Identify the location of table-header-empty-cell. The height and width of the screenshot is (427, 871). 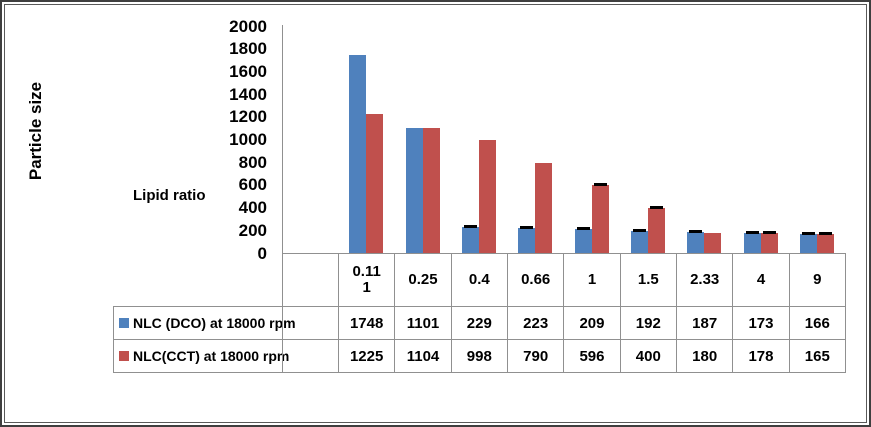
(310, 280).